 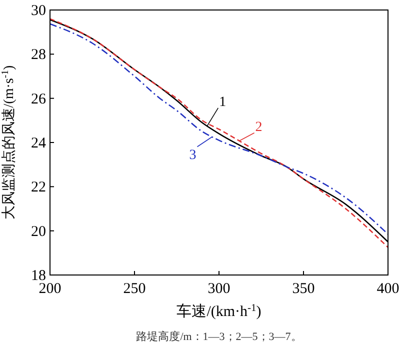 What do you see at coordinates (38, 55) in the screenshot?
I see `y-tick-label: 28` at bounding box center [38, 55].